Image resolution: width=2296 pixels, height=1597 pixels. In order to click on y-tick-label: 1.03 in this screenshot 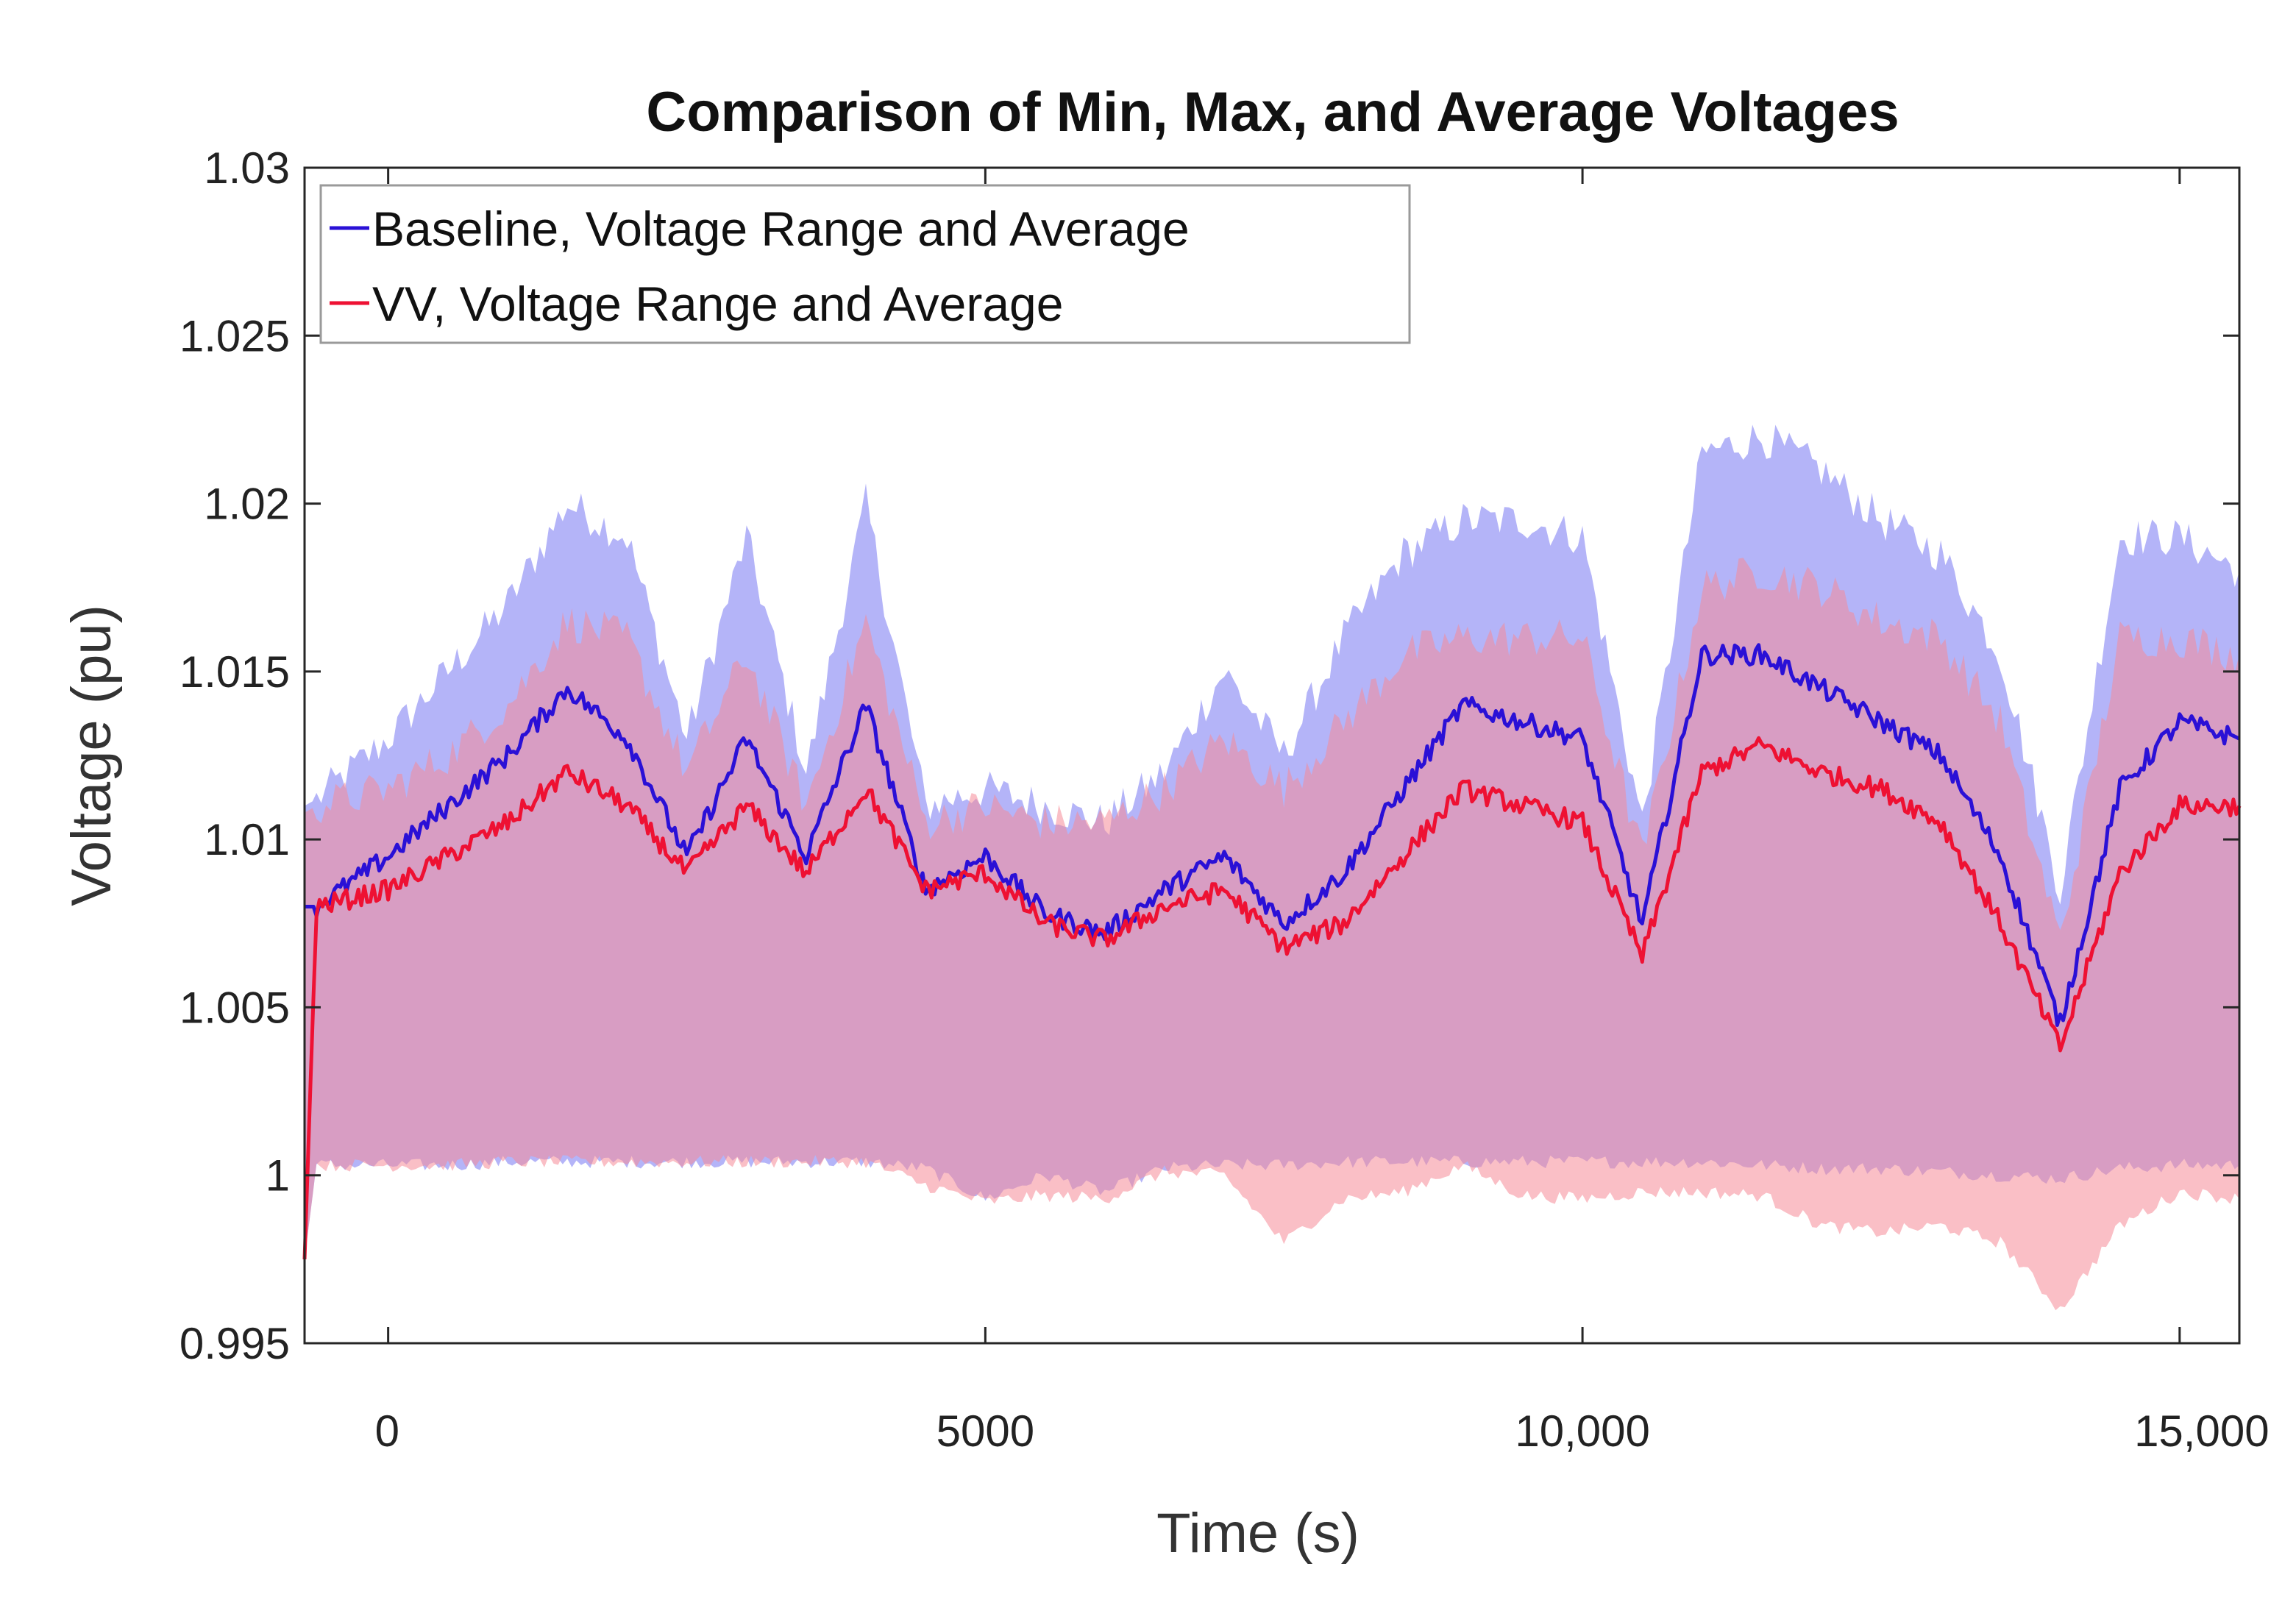, I will do `click(247, 168)`.